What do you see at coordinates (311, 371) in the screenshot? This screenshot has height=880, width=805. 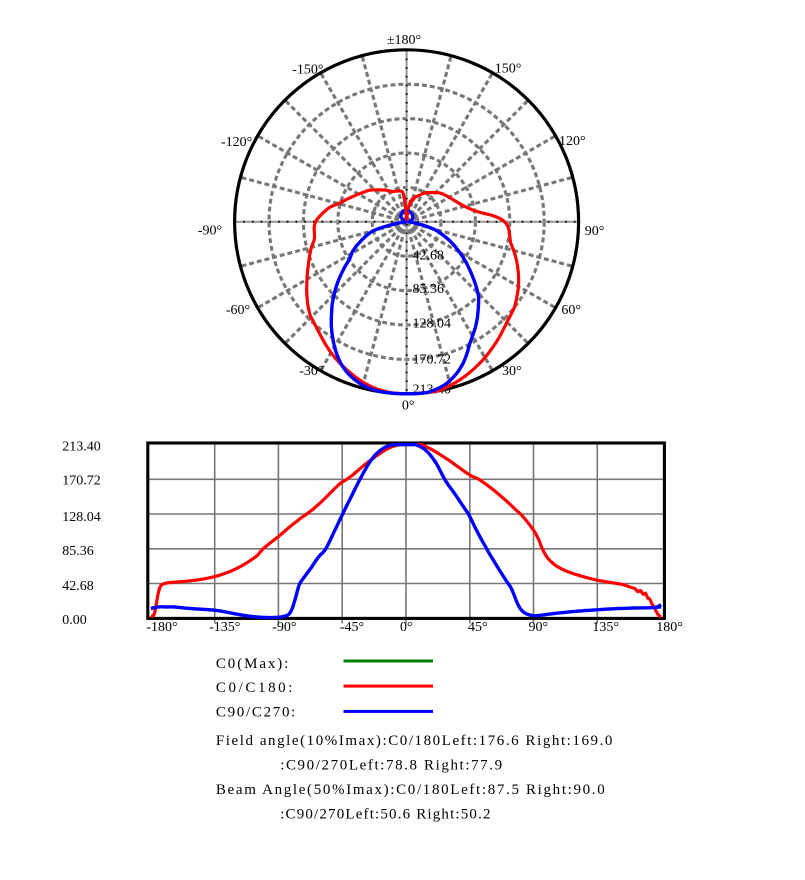 I see `svg-text: -30°` at bounding box center [311, 371].